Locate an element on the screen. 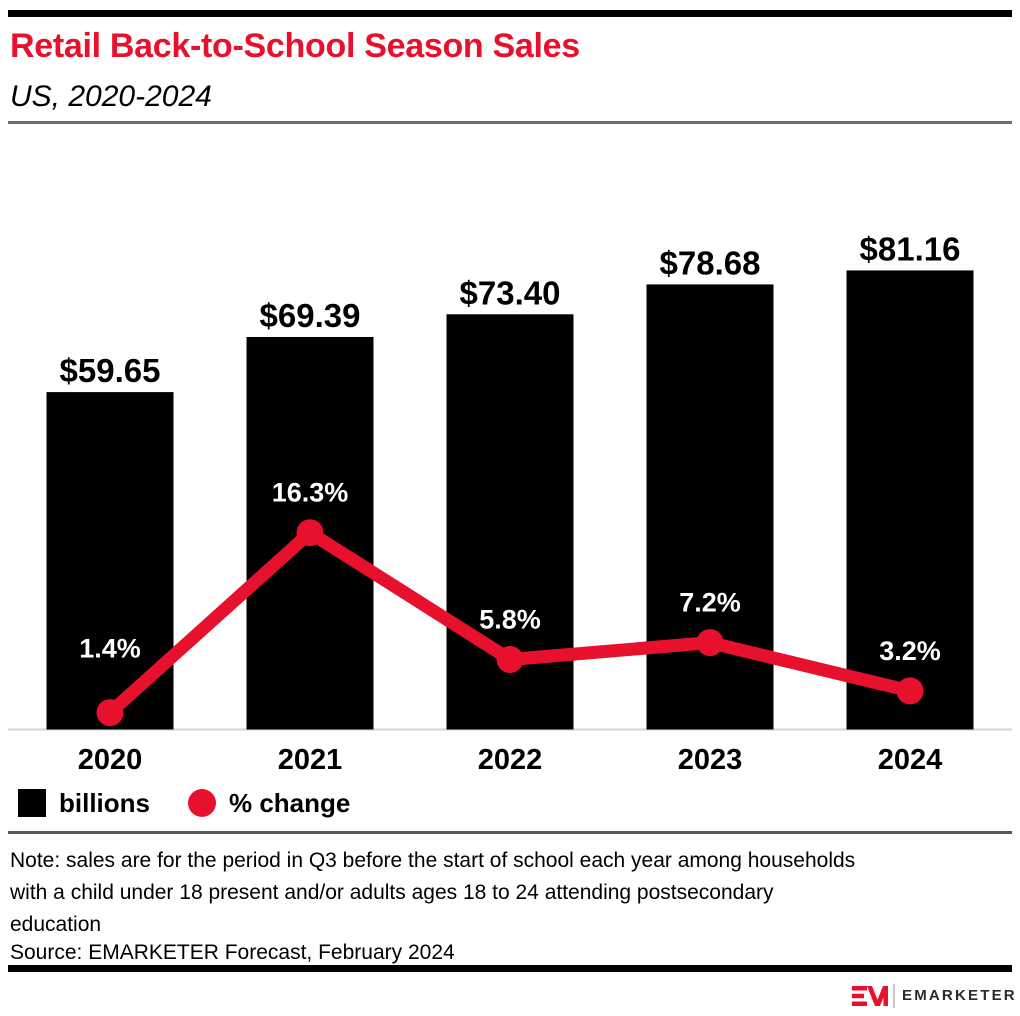 The width and height of the screenshot is (1020, 1016). bottom-accent-bar is located at coordinates (510, 968).